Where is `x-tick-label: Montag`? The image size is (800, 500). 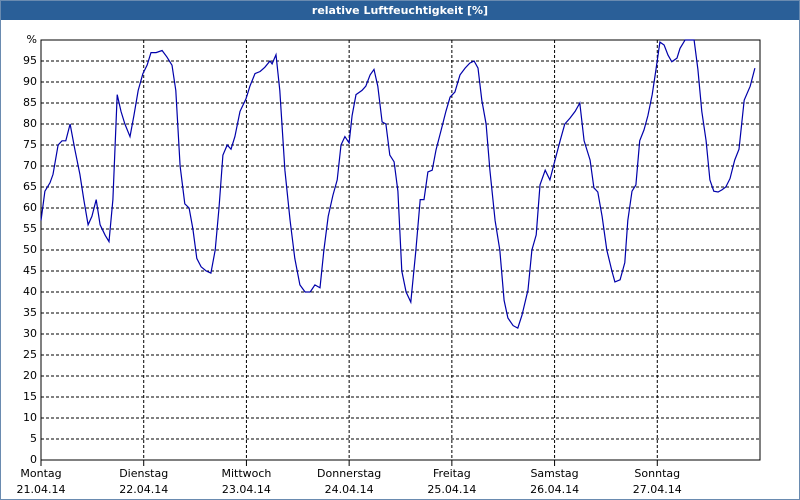
x-tick-label: Montag is located at coordinates (40, 473).